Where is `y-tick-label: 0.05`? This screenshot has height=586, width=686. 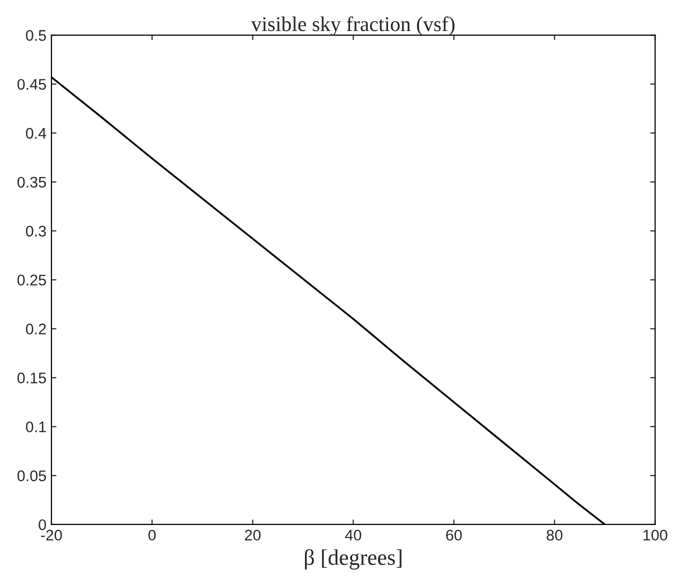 y-tick-label: 0.05 is located at coordinates (31, 476).